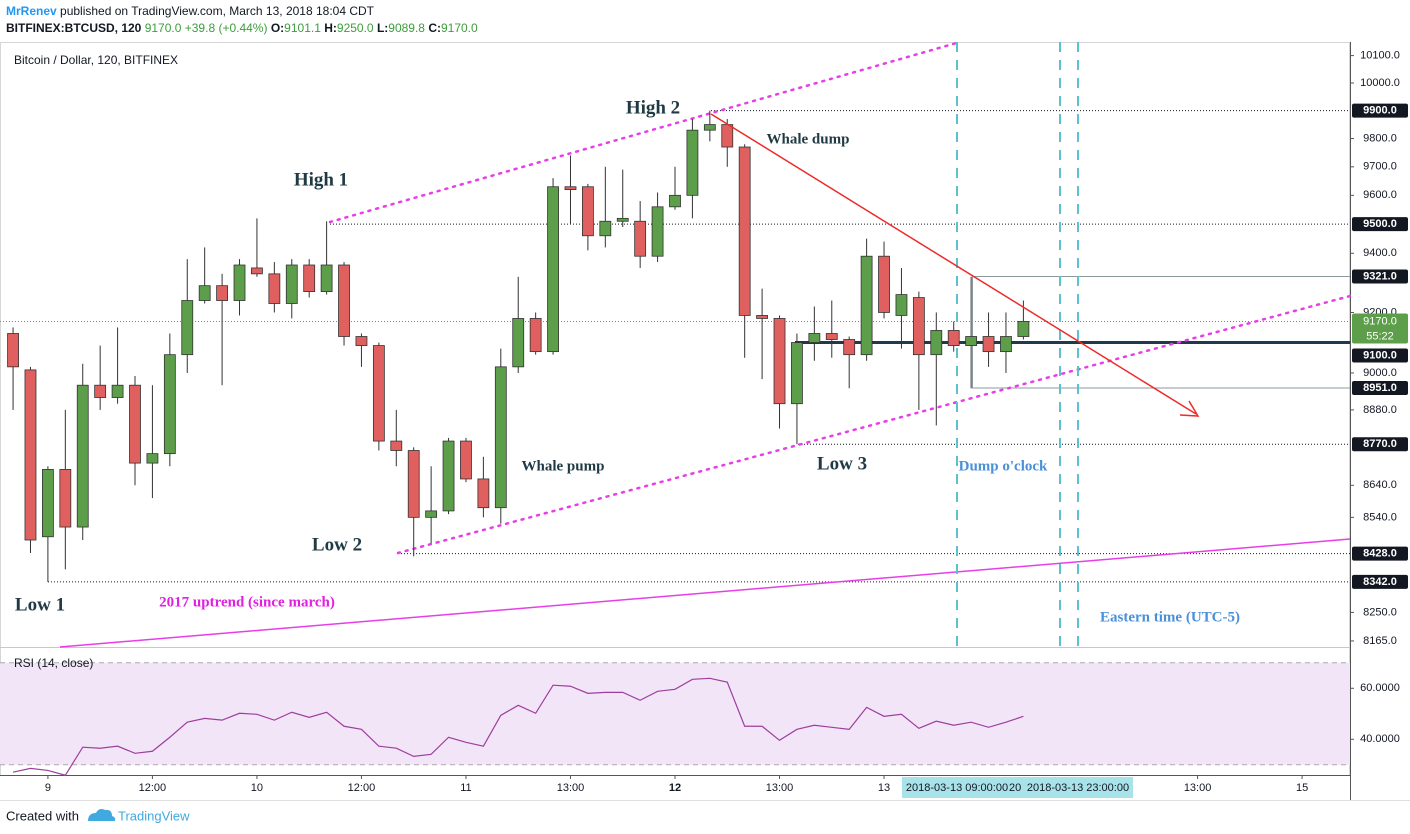 This screenshot has height=834, width=1410. I want to click on logo, so click(102, 815).